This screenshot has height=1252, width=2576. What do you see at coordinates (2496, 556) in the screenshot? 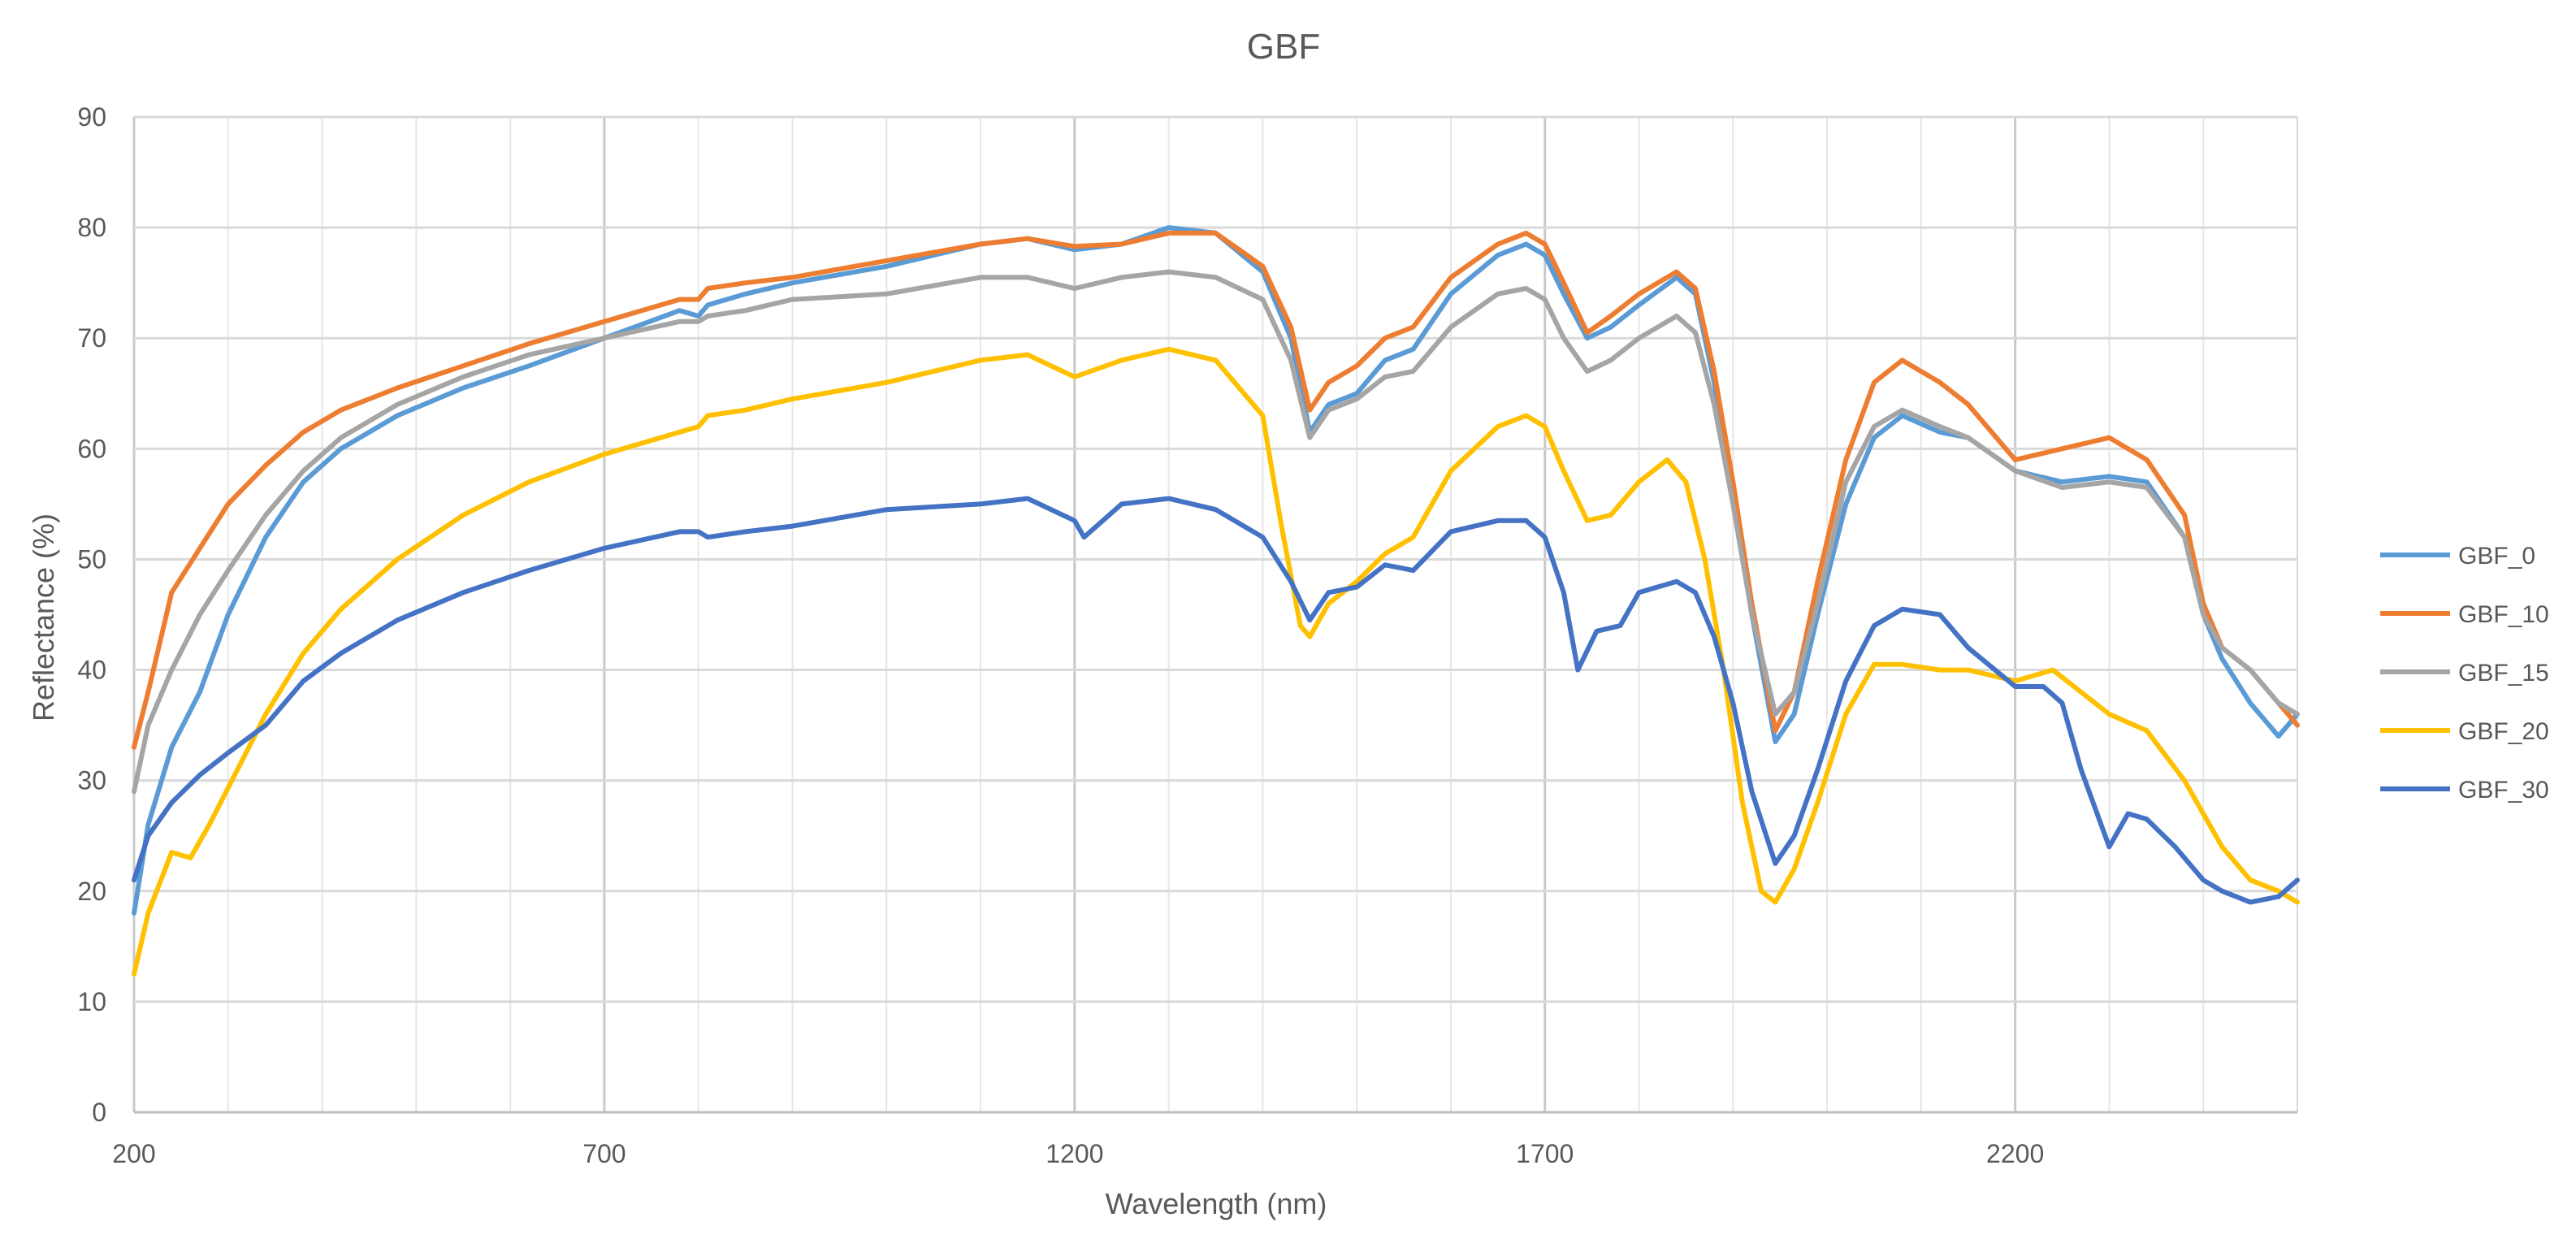
I see `legend-label: GBF_0` at bounding box center [2496, 556].